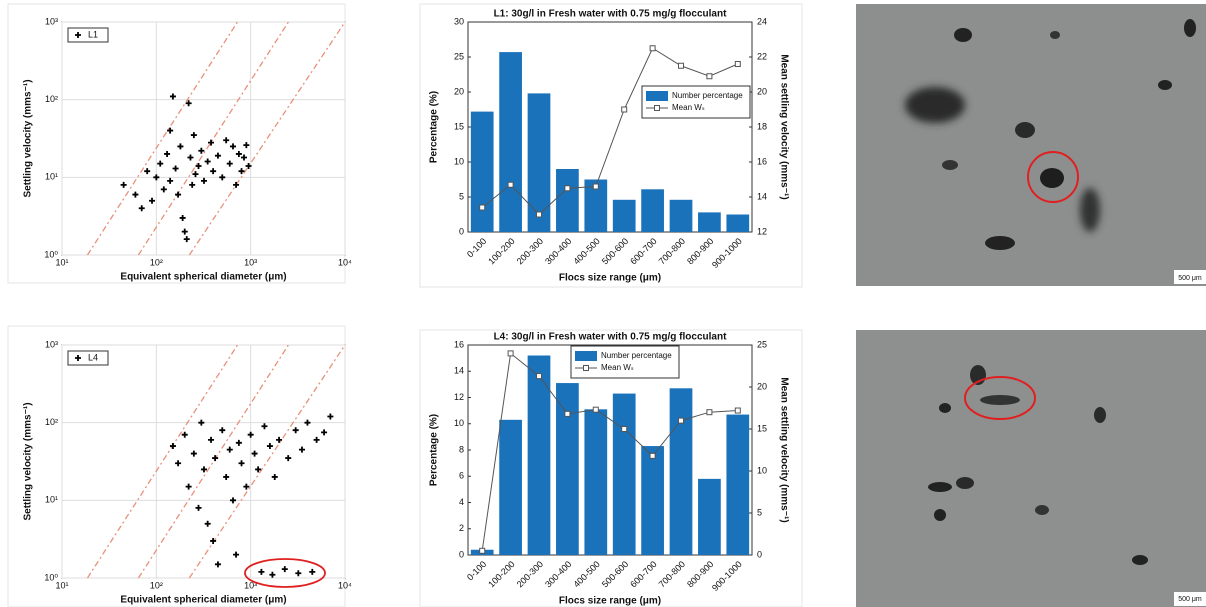 The height and width of the screenshot is (607, 1206). Describe the element at coordinates (51, 177) in the screenshot. I see `y-tick-label: 10¹` at that location.